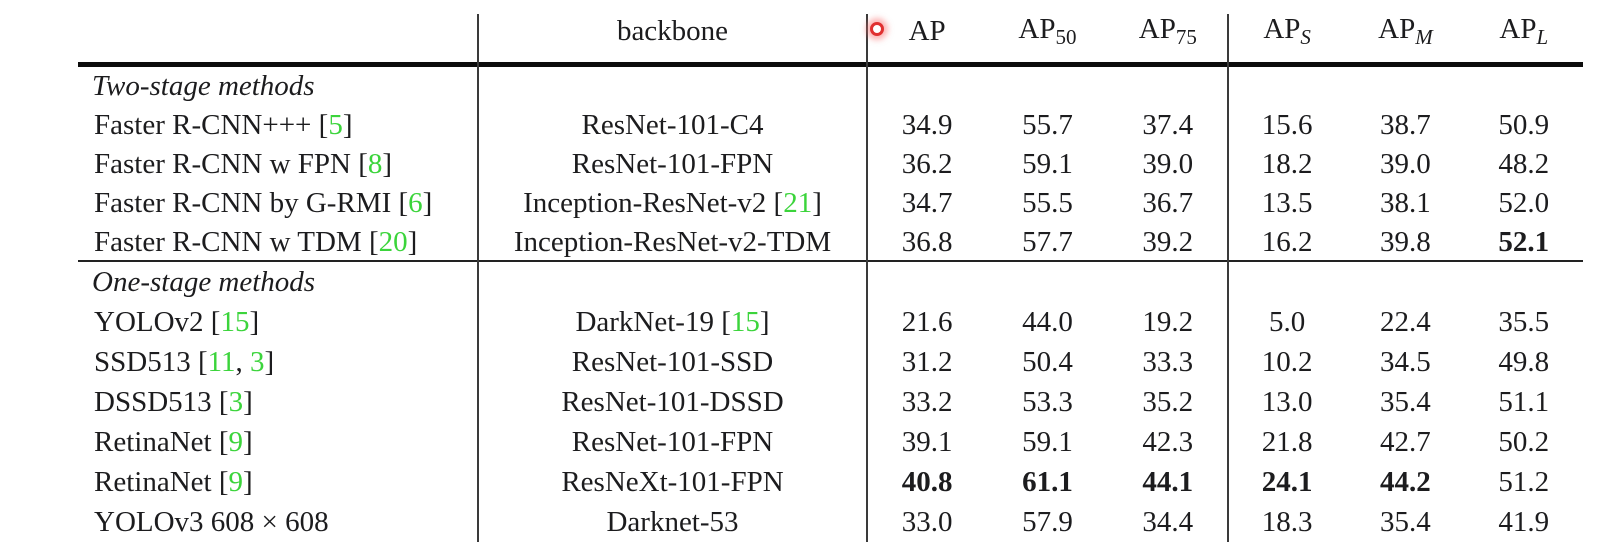 This screenshot has width=1620, height=542. Describe the element at coordinates (1405, 125) in the screenshot. I see `apm-cell: 38.7` at that location.